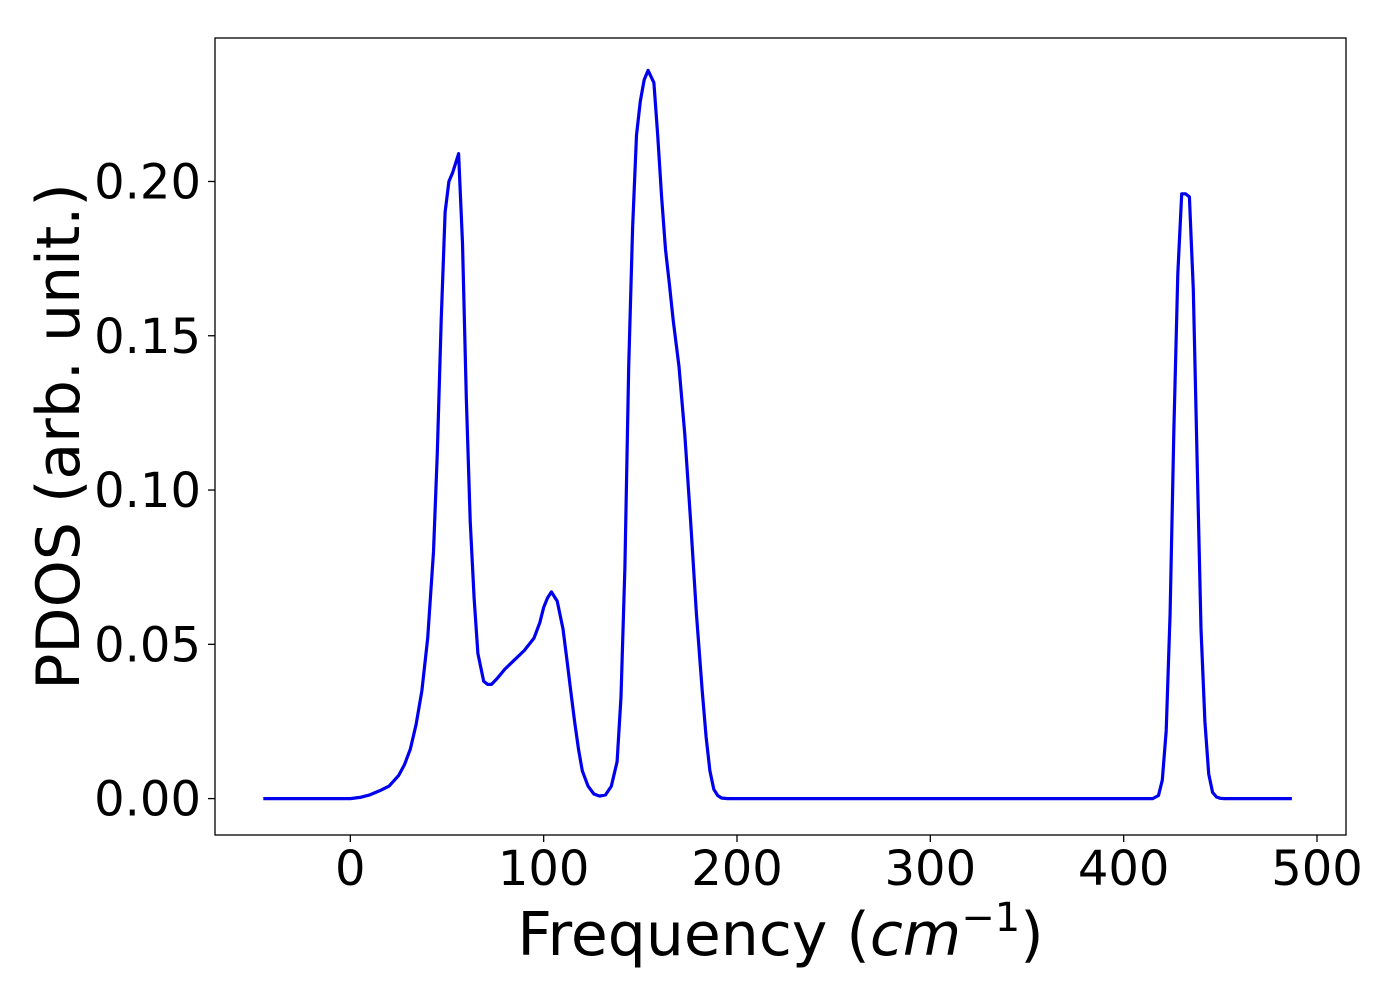 This screenshot has width=1400, height=1000. What do you see at coordinates (849, 866) in the screenshot?
I see `x-axis-ticks: 0 100 200 300 400 500` at bounding box center [849, 866].